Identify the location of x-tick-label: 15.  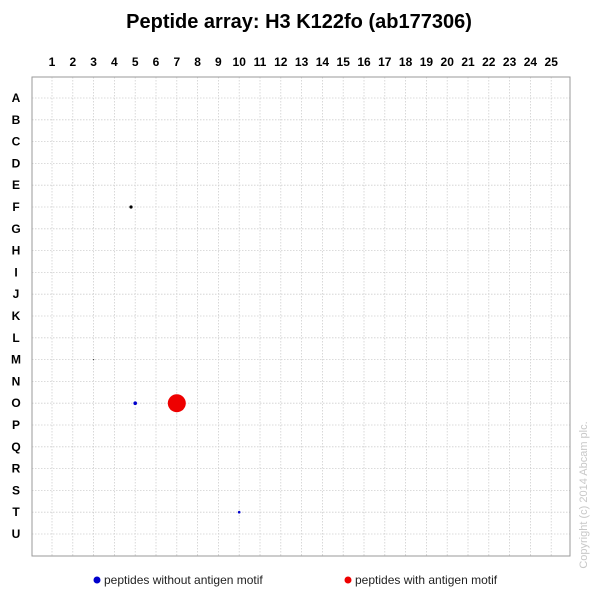
(344, 62).